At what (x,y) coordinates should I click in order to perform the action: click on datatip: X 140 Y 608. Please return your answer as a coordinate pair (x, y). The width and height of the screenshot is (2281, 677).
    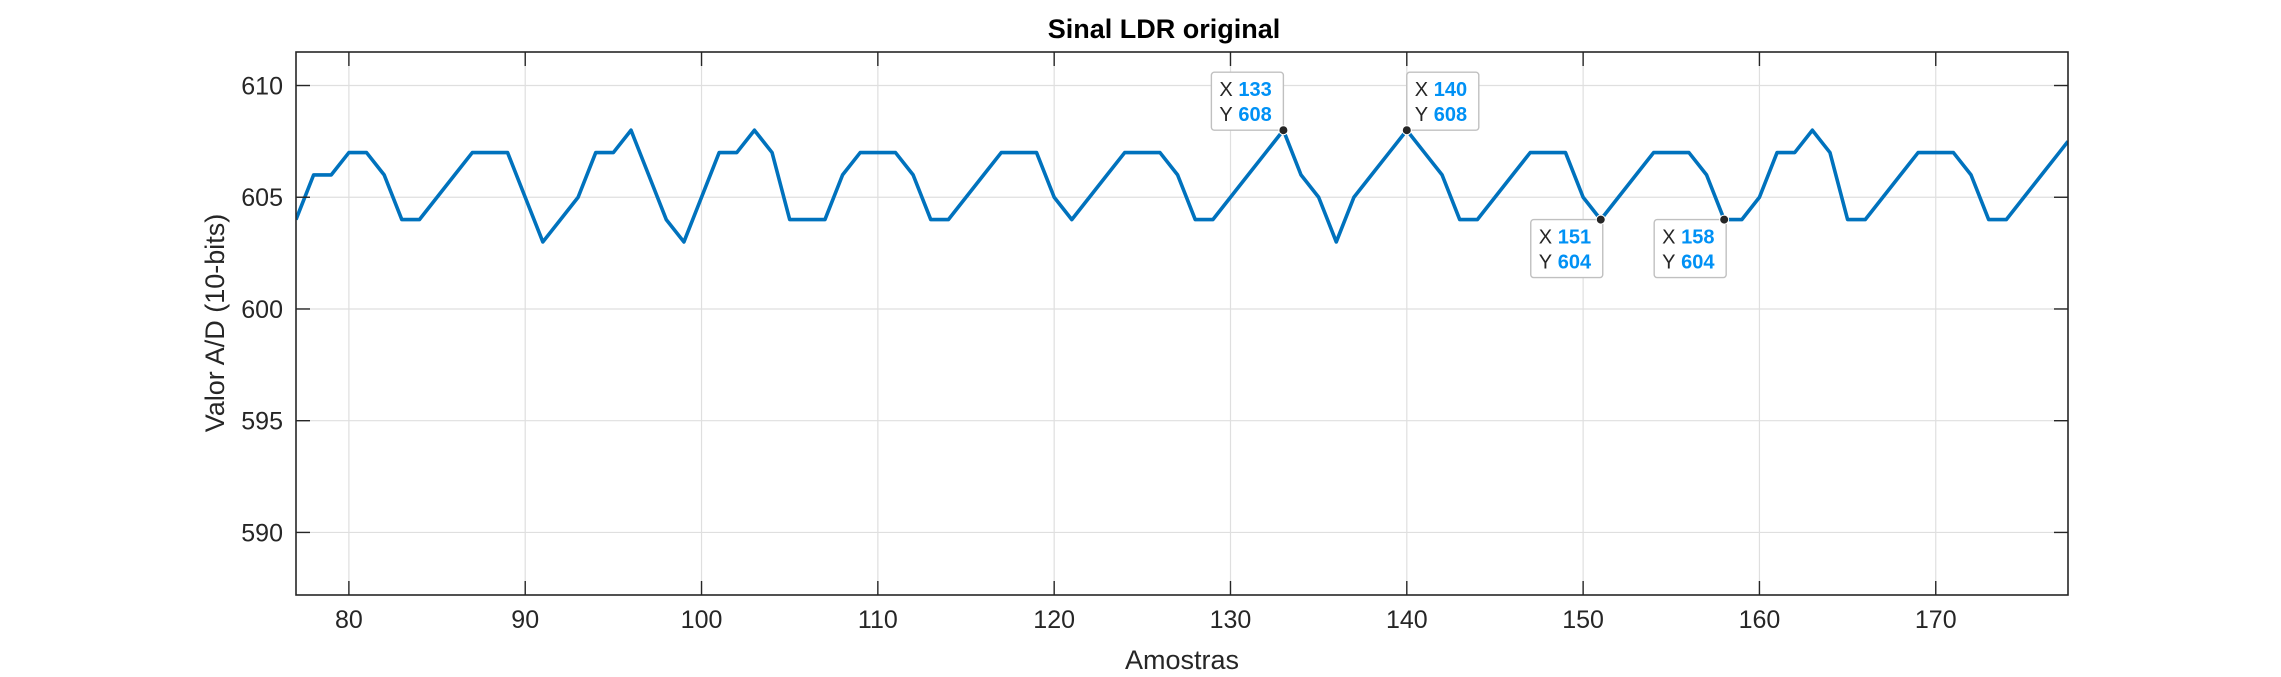
    Looking at the image, I should click on (1440, 103).